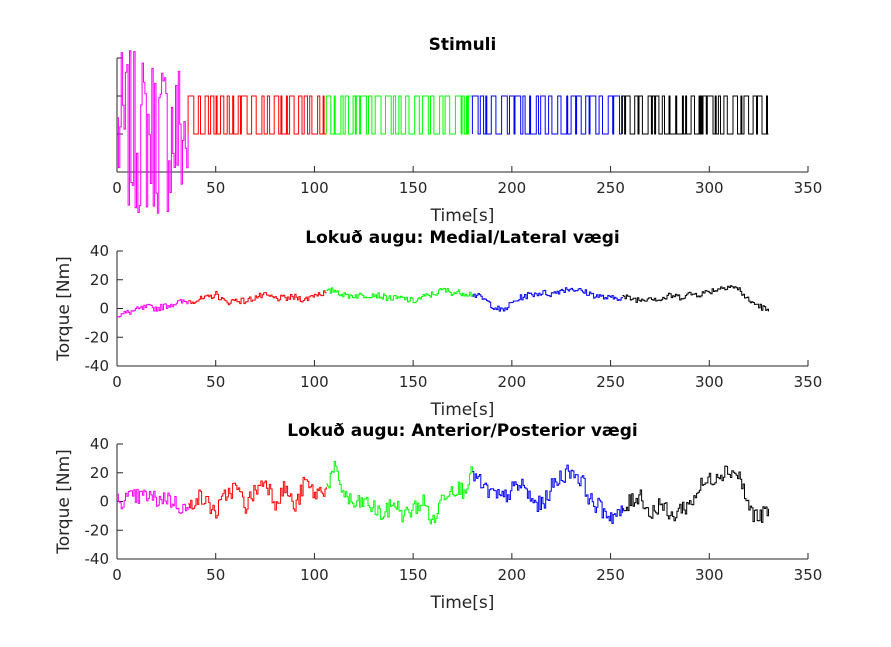 The width and height of the screenshot is (891, 647). I want to click on chart-title: Stimuli, so click(463, 45).